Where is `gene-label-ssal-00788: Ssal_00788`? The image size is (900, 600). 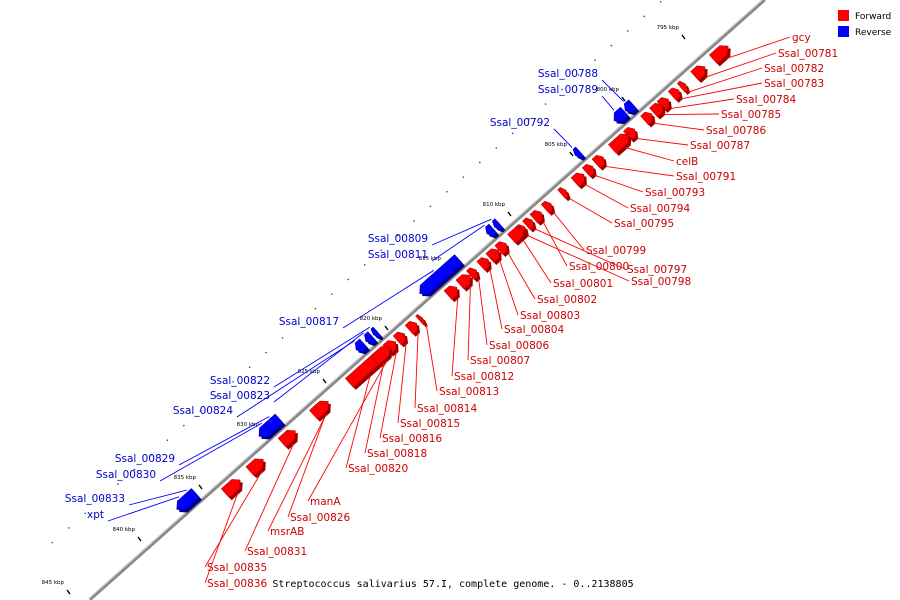 gene-label-ssal-00788: Ssal_00788 is located at coordinates (568, 74).